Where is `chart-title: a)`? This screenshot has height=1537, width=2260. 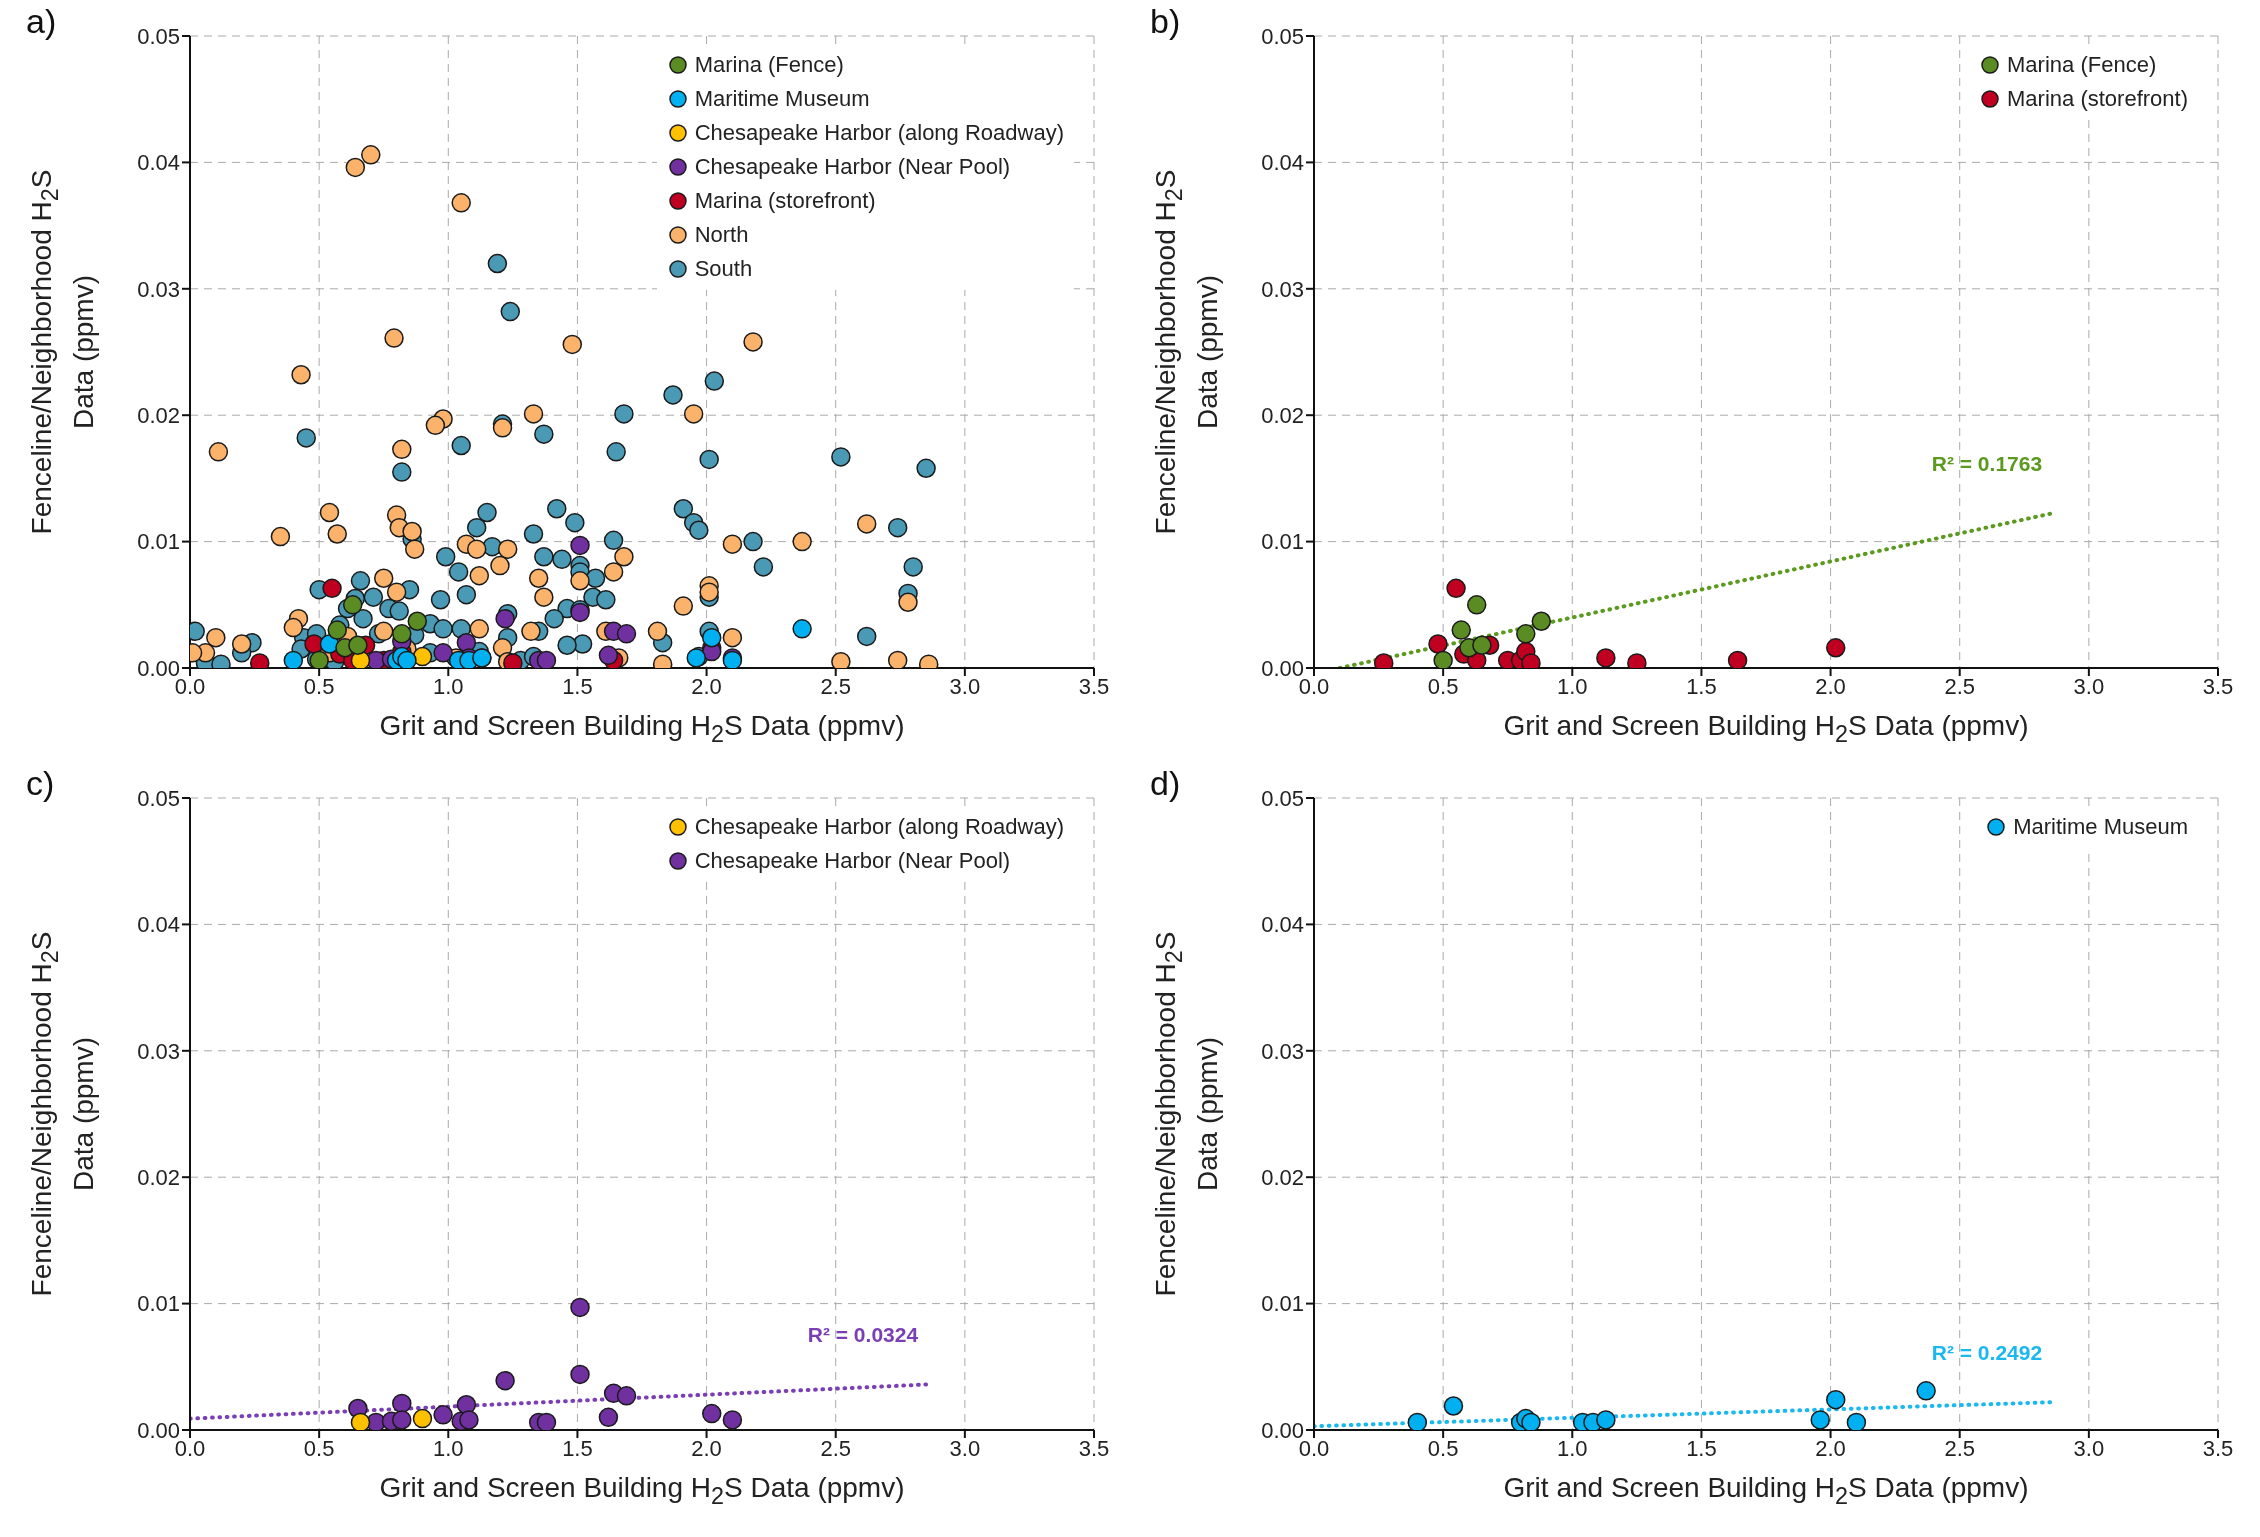 chart-title: a) is located at coordinates (41, 21).